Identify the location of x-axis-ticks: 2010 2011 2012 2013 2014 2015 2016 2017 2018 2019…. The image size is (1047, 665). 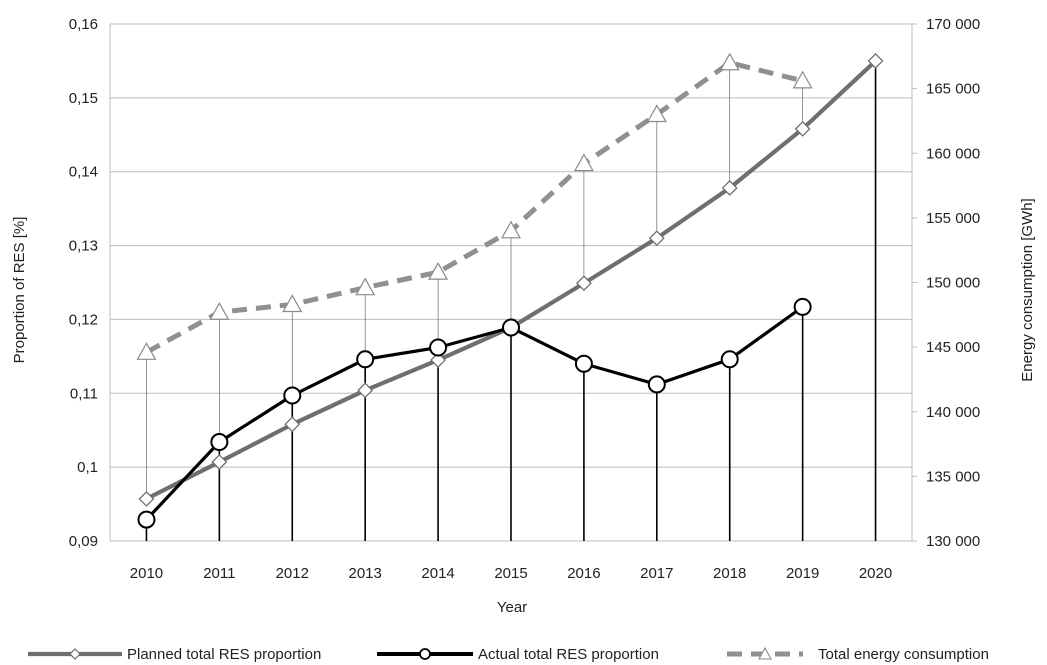
(511, 573).